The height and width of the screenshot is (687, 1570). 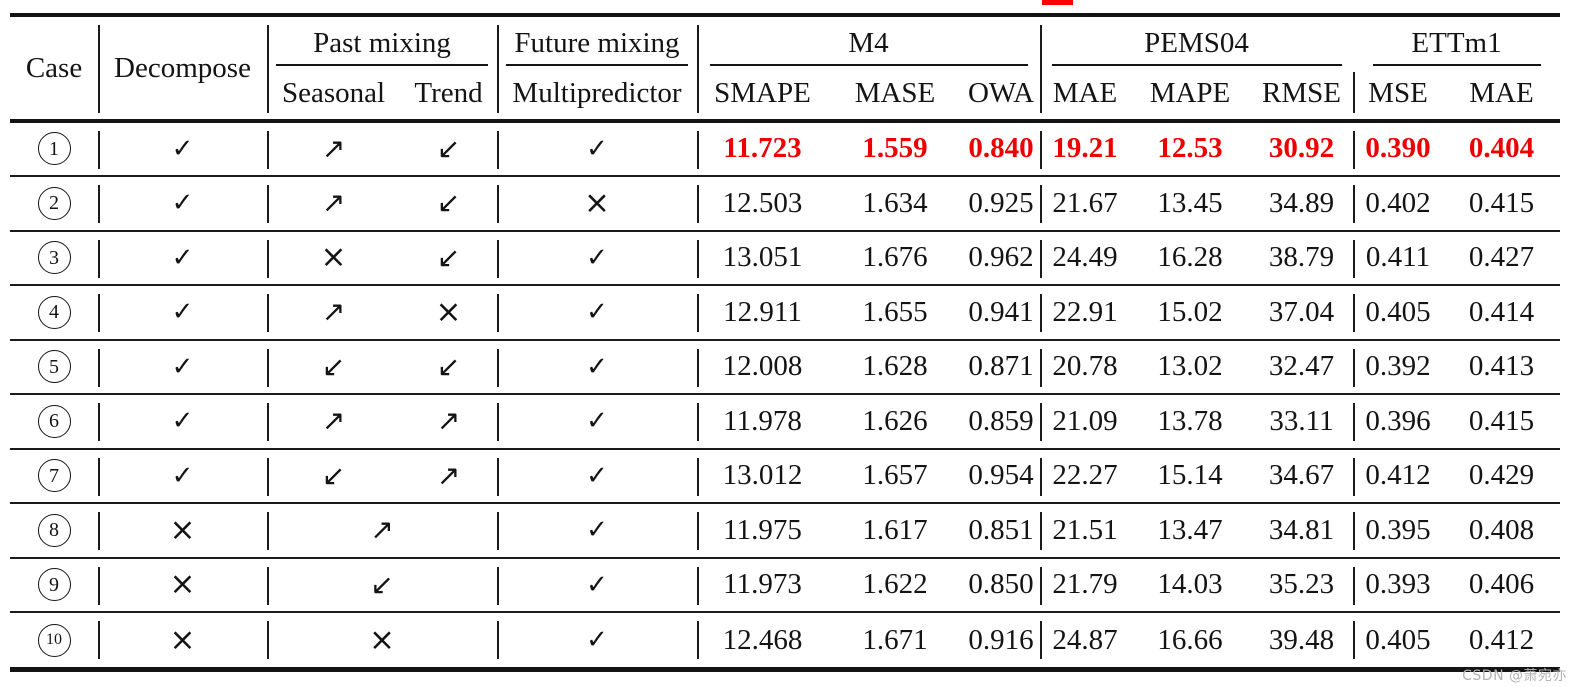 I want to click on header-mape: MAPE, so click(x=1190, y=93).